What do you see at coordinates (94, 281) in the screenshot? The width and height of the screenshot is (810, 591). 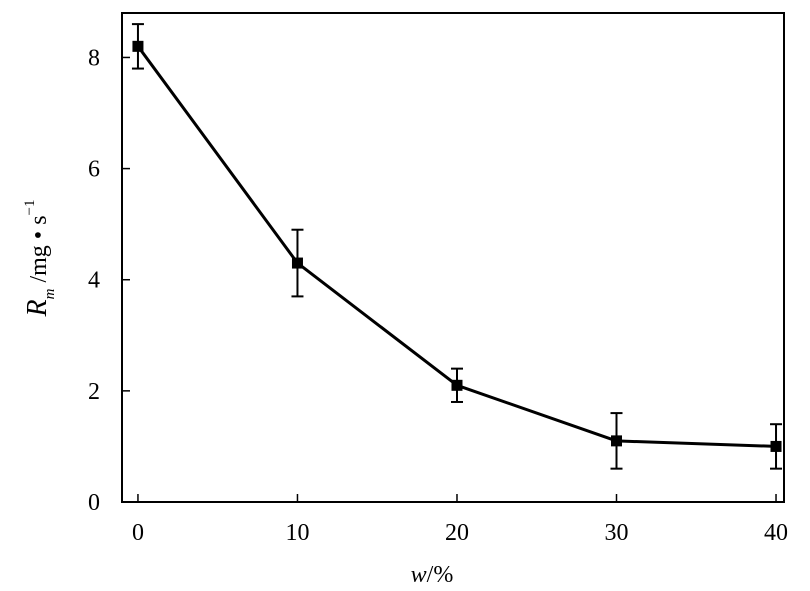 I see `y-tick-label: 4` at bounding box center [94, 281].